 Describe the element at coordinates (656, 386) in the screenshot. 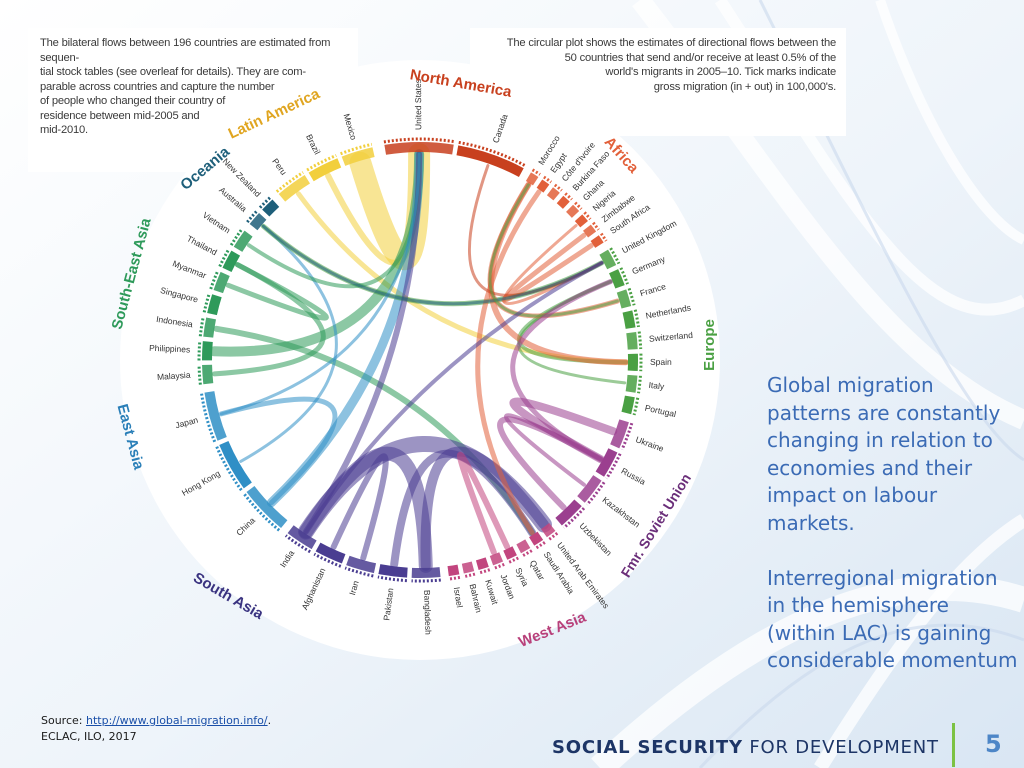

I see `country-label: Italy` at that location.